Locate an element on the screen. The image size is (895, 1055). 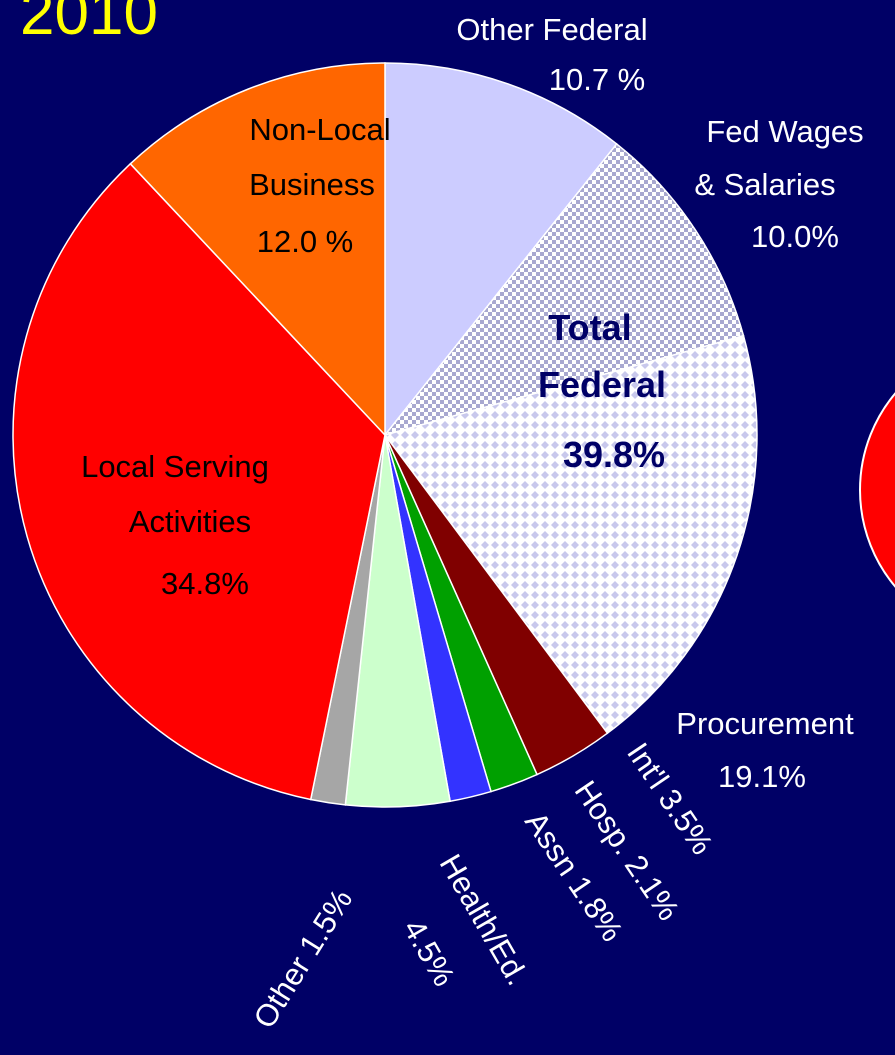
annotation: Total is located at coordinates (589, 327).